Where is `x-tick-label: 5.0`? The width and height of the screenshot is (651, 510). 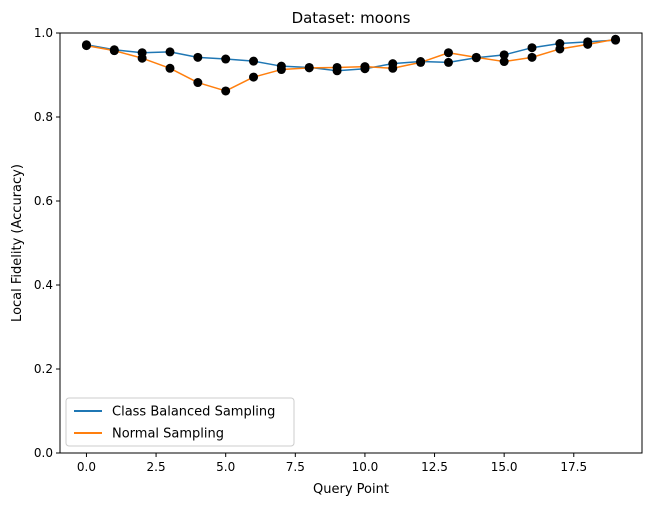 x-tick-label: 5.0 is located at coordinates (225, 467).